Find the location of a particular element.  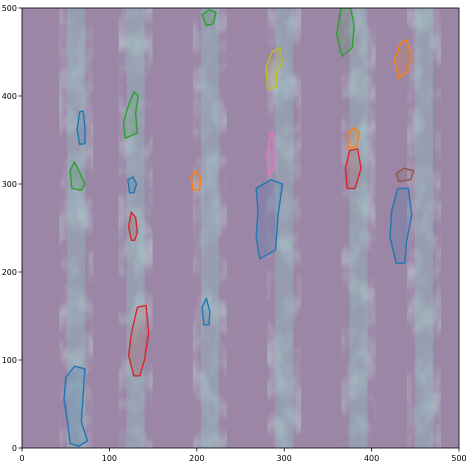

y-tick-label: 300 is located at coordinates (9, 184).